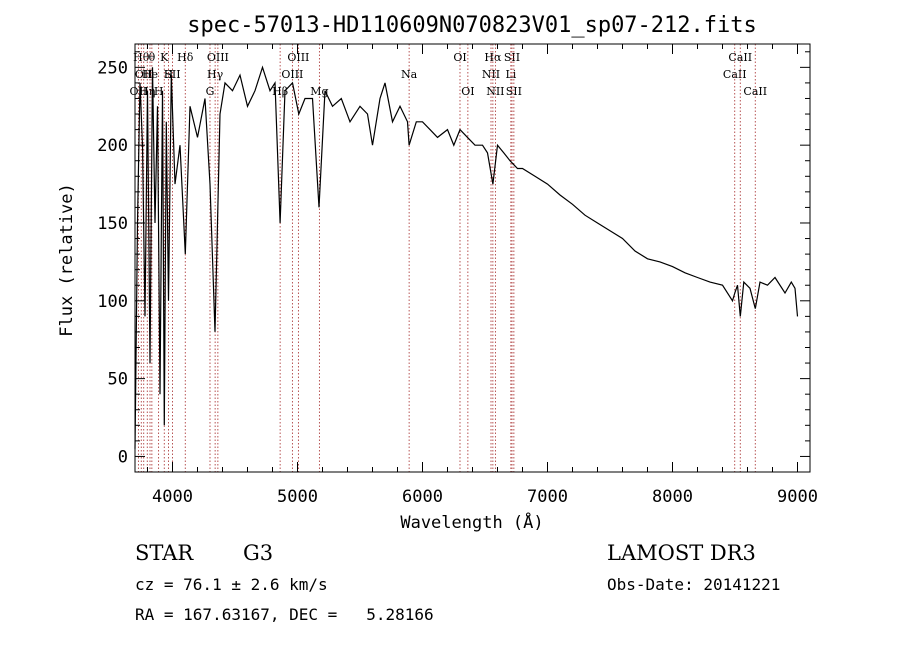 The image size is (900, 649). What do you see at coordinates (797, 497) in the screenshot?
I see `x-tick-label: 9000` at bounding box center [797, 497].